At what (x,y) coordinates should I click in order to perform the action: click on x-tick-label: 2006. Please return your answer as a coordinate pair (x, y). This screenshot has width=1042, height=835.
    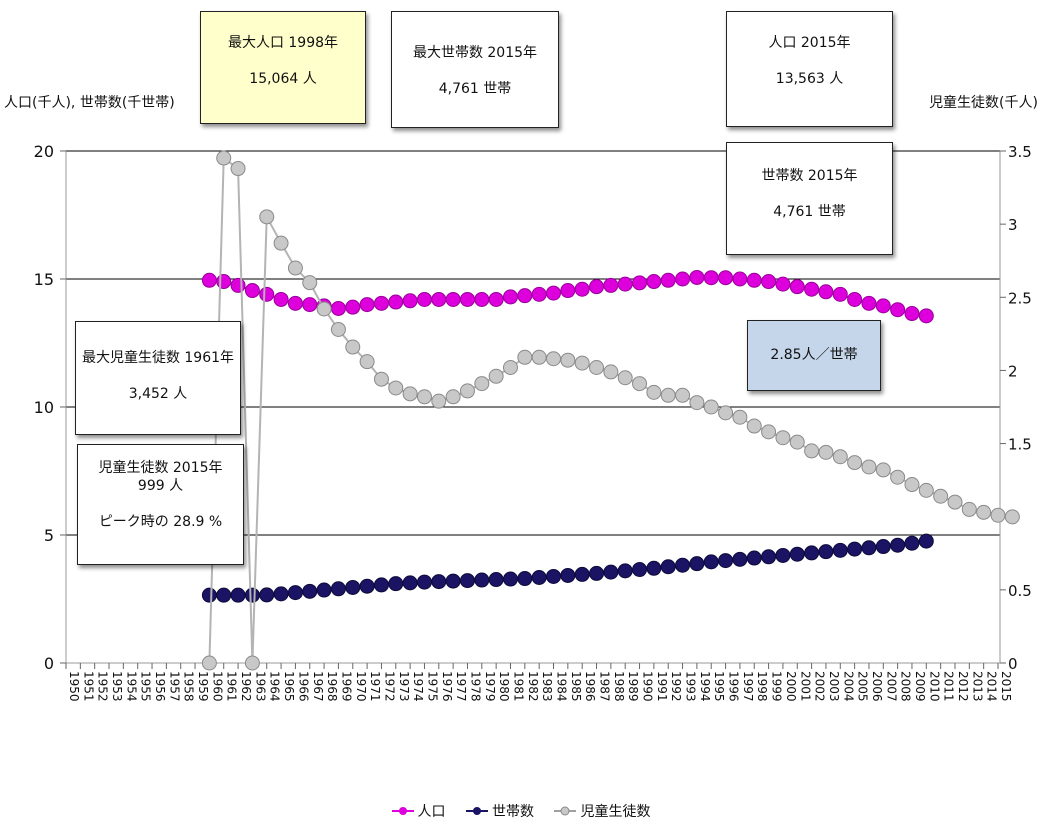
    Looking at the image, I should click on (877, 686).